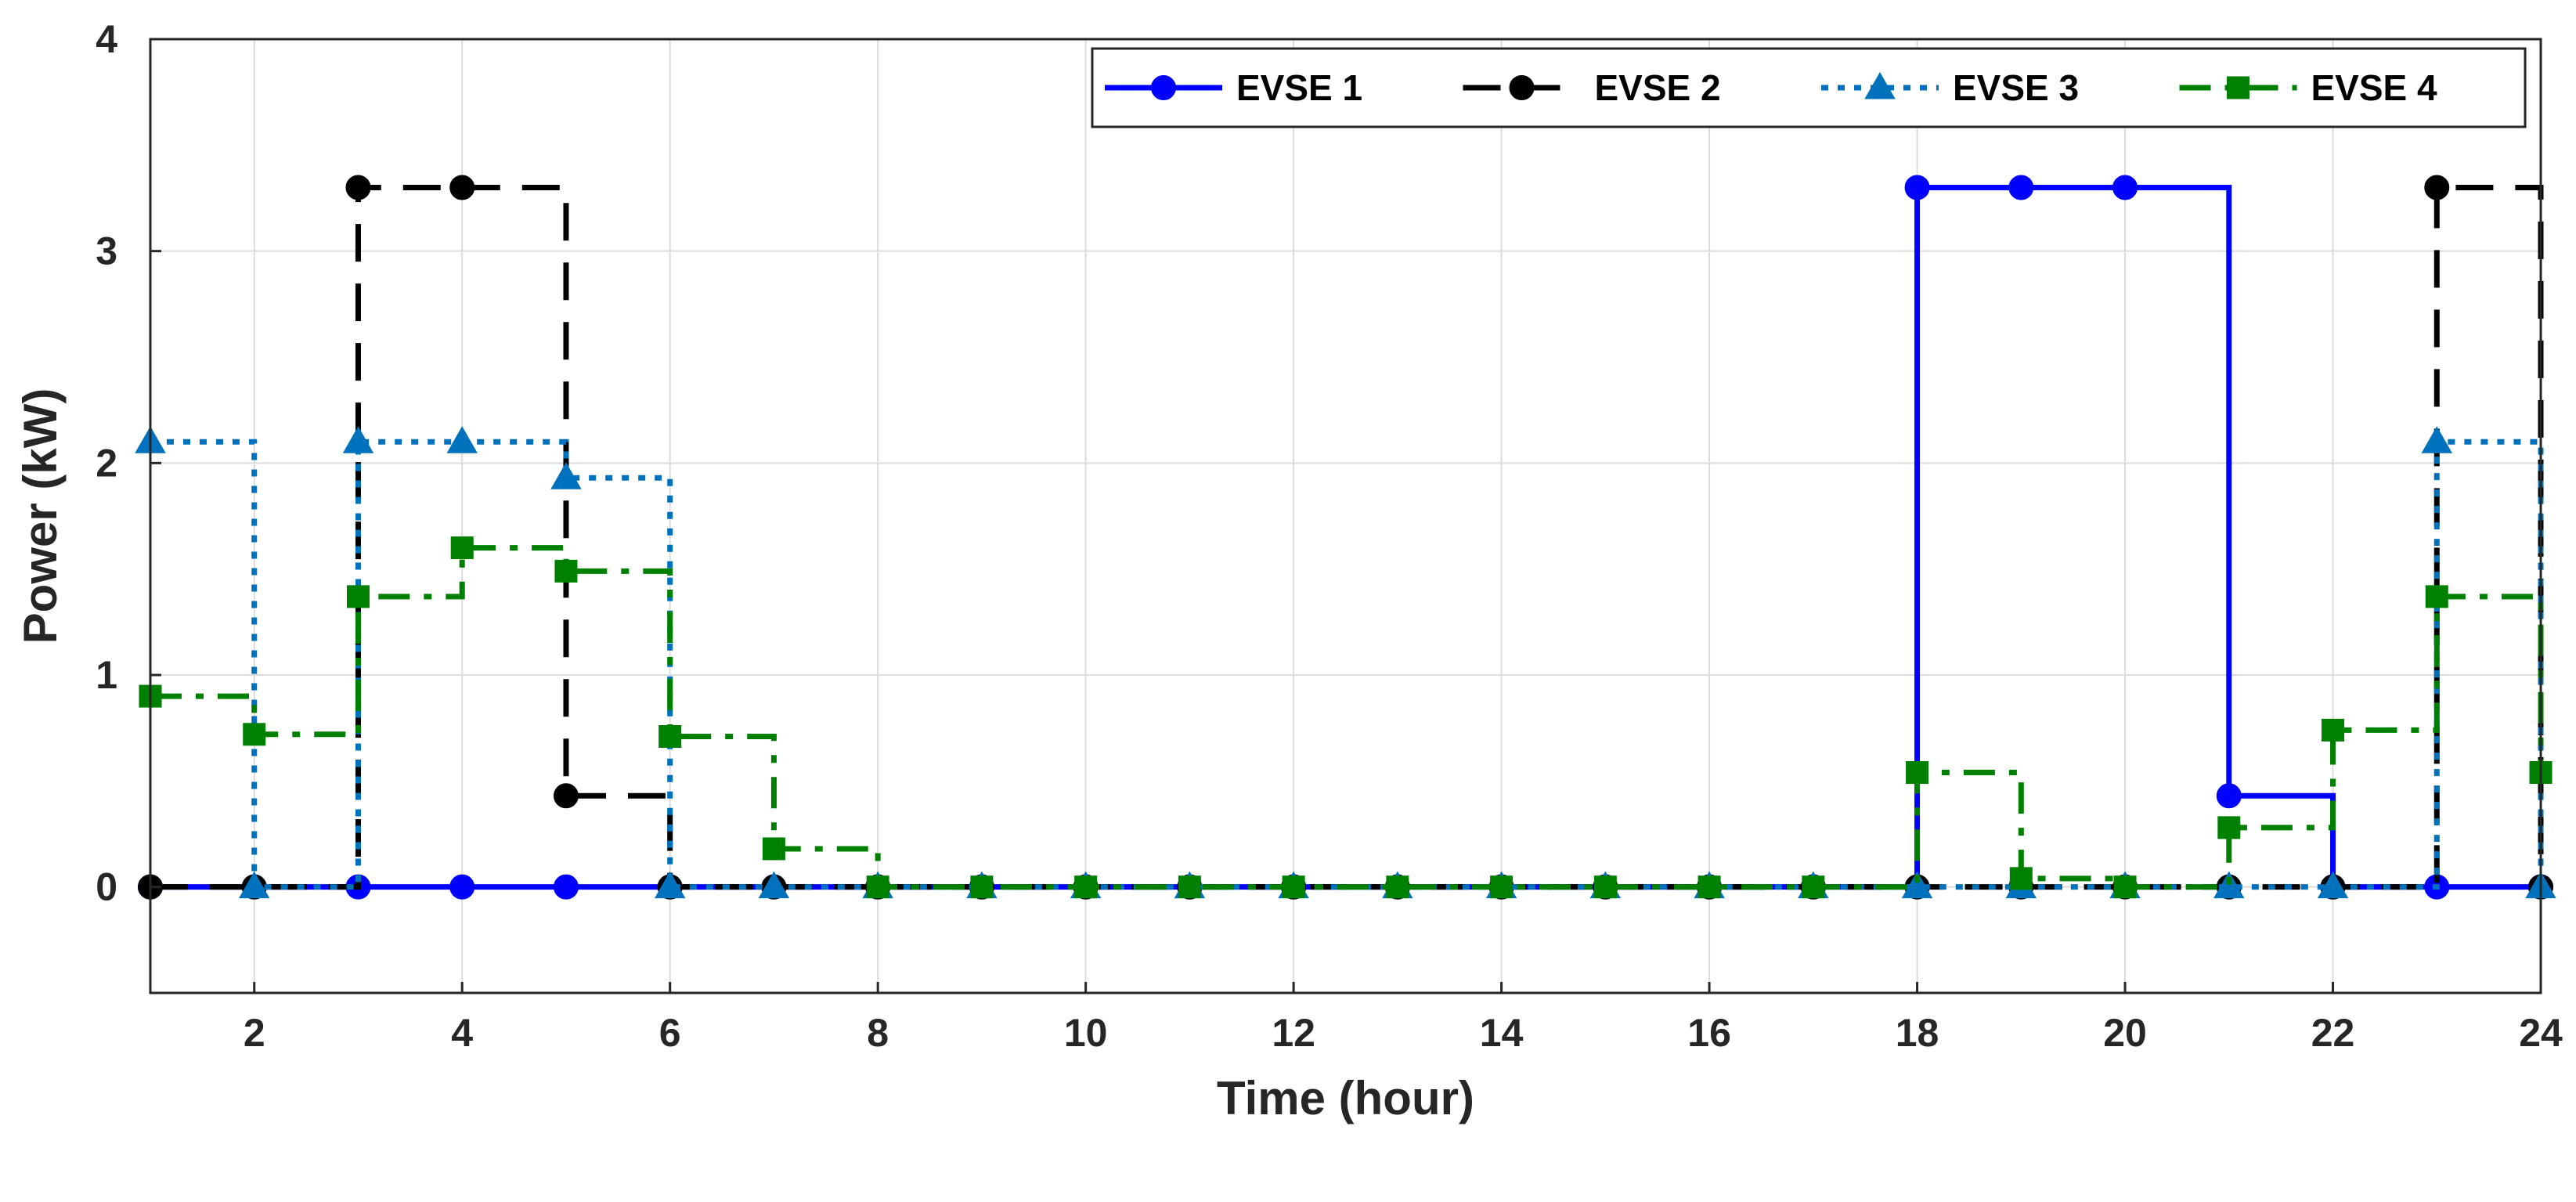  I want to click on x-tick-label: 6, so click(670, 1033).